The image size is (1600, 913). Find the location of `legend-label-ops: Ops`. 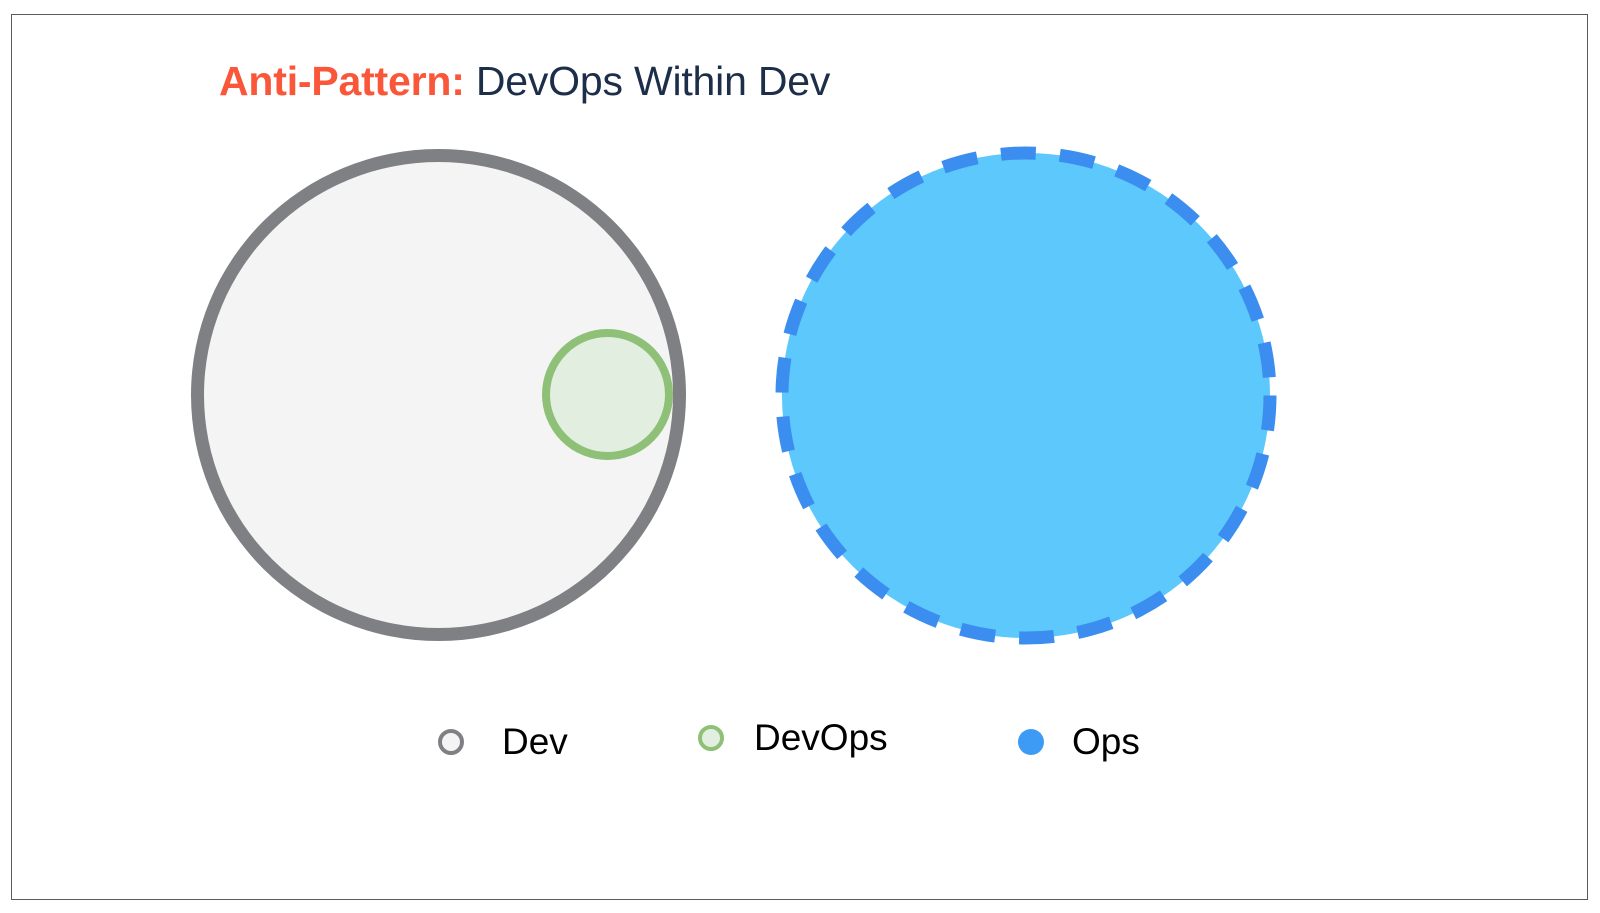

legend-label-ops: Ops is located at coordinates (1106, 741).